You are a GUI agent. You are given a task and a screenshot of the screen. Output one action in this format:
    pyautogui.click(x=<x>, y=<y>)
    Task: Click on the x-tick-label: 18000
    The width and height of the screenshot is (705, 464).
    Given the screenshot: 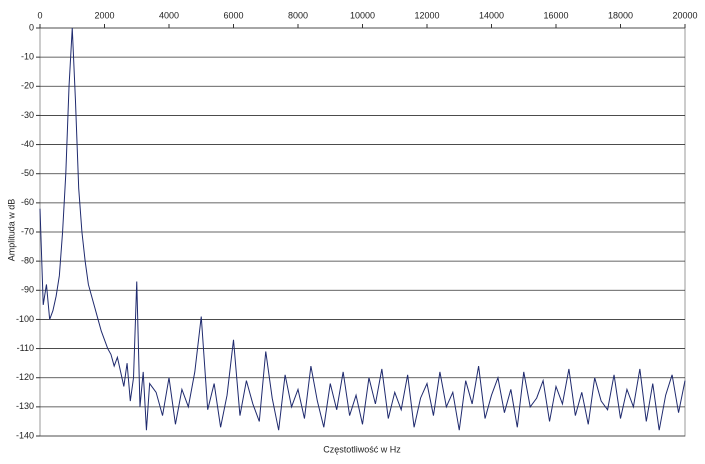 What is the action you would take?
    pyautogui.click(x=620, y=15)
    